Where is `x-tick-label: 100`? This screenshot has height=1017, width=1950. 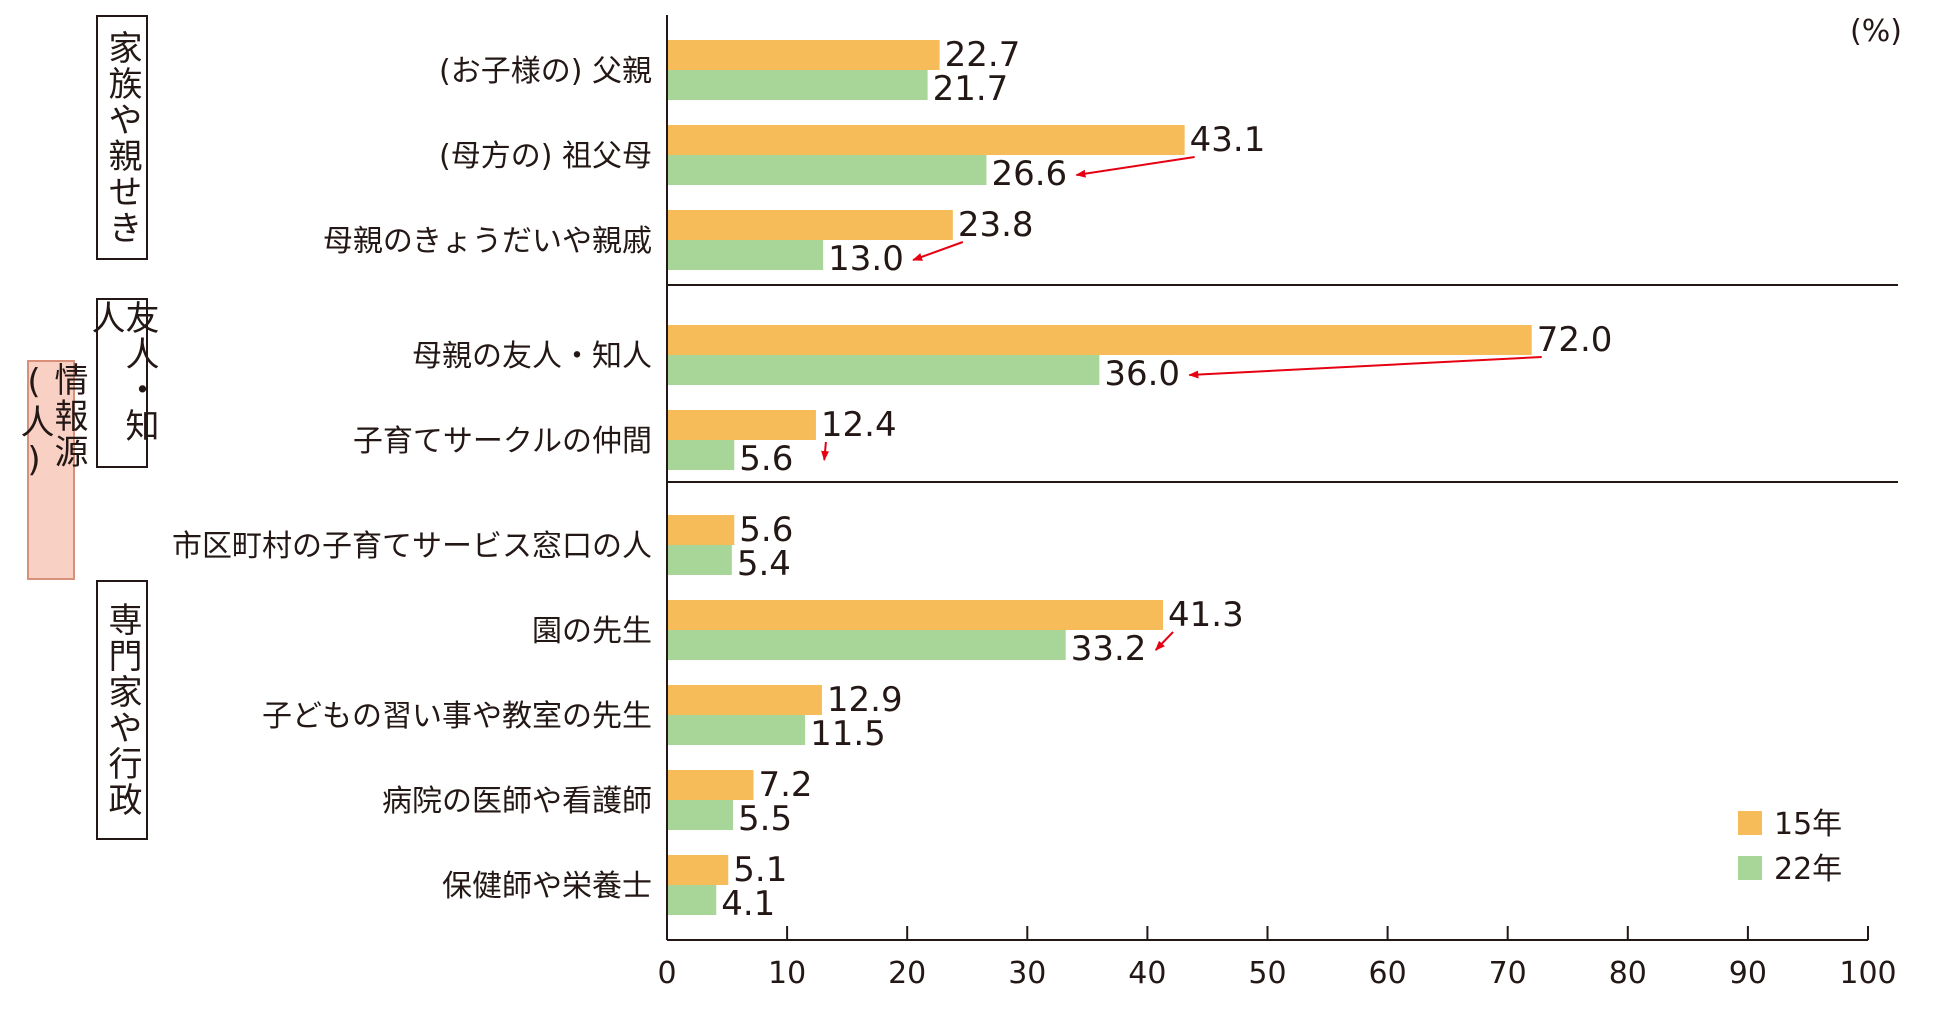 x-tick-label: 100 is located at coordinates (1867, 973).